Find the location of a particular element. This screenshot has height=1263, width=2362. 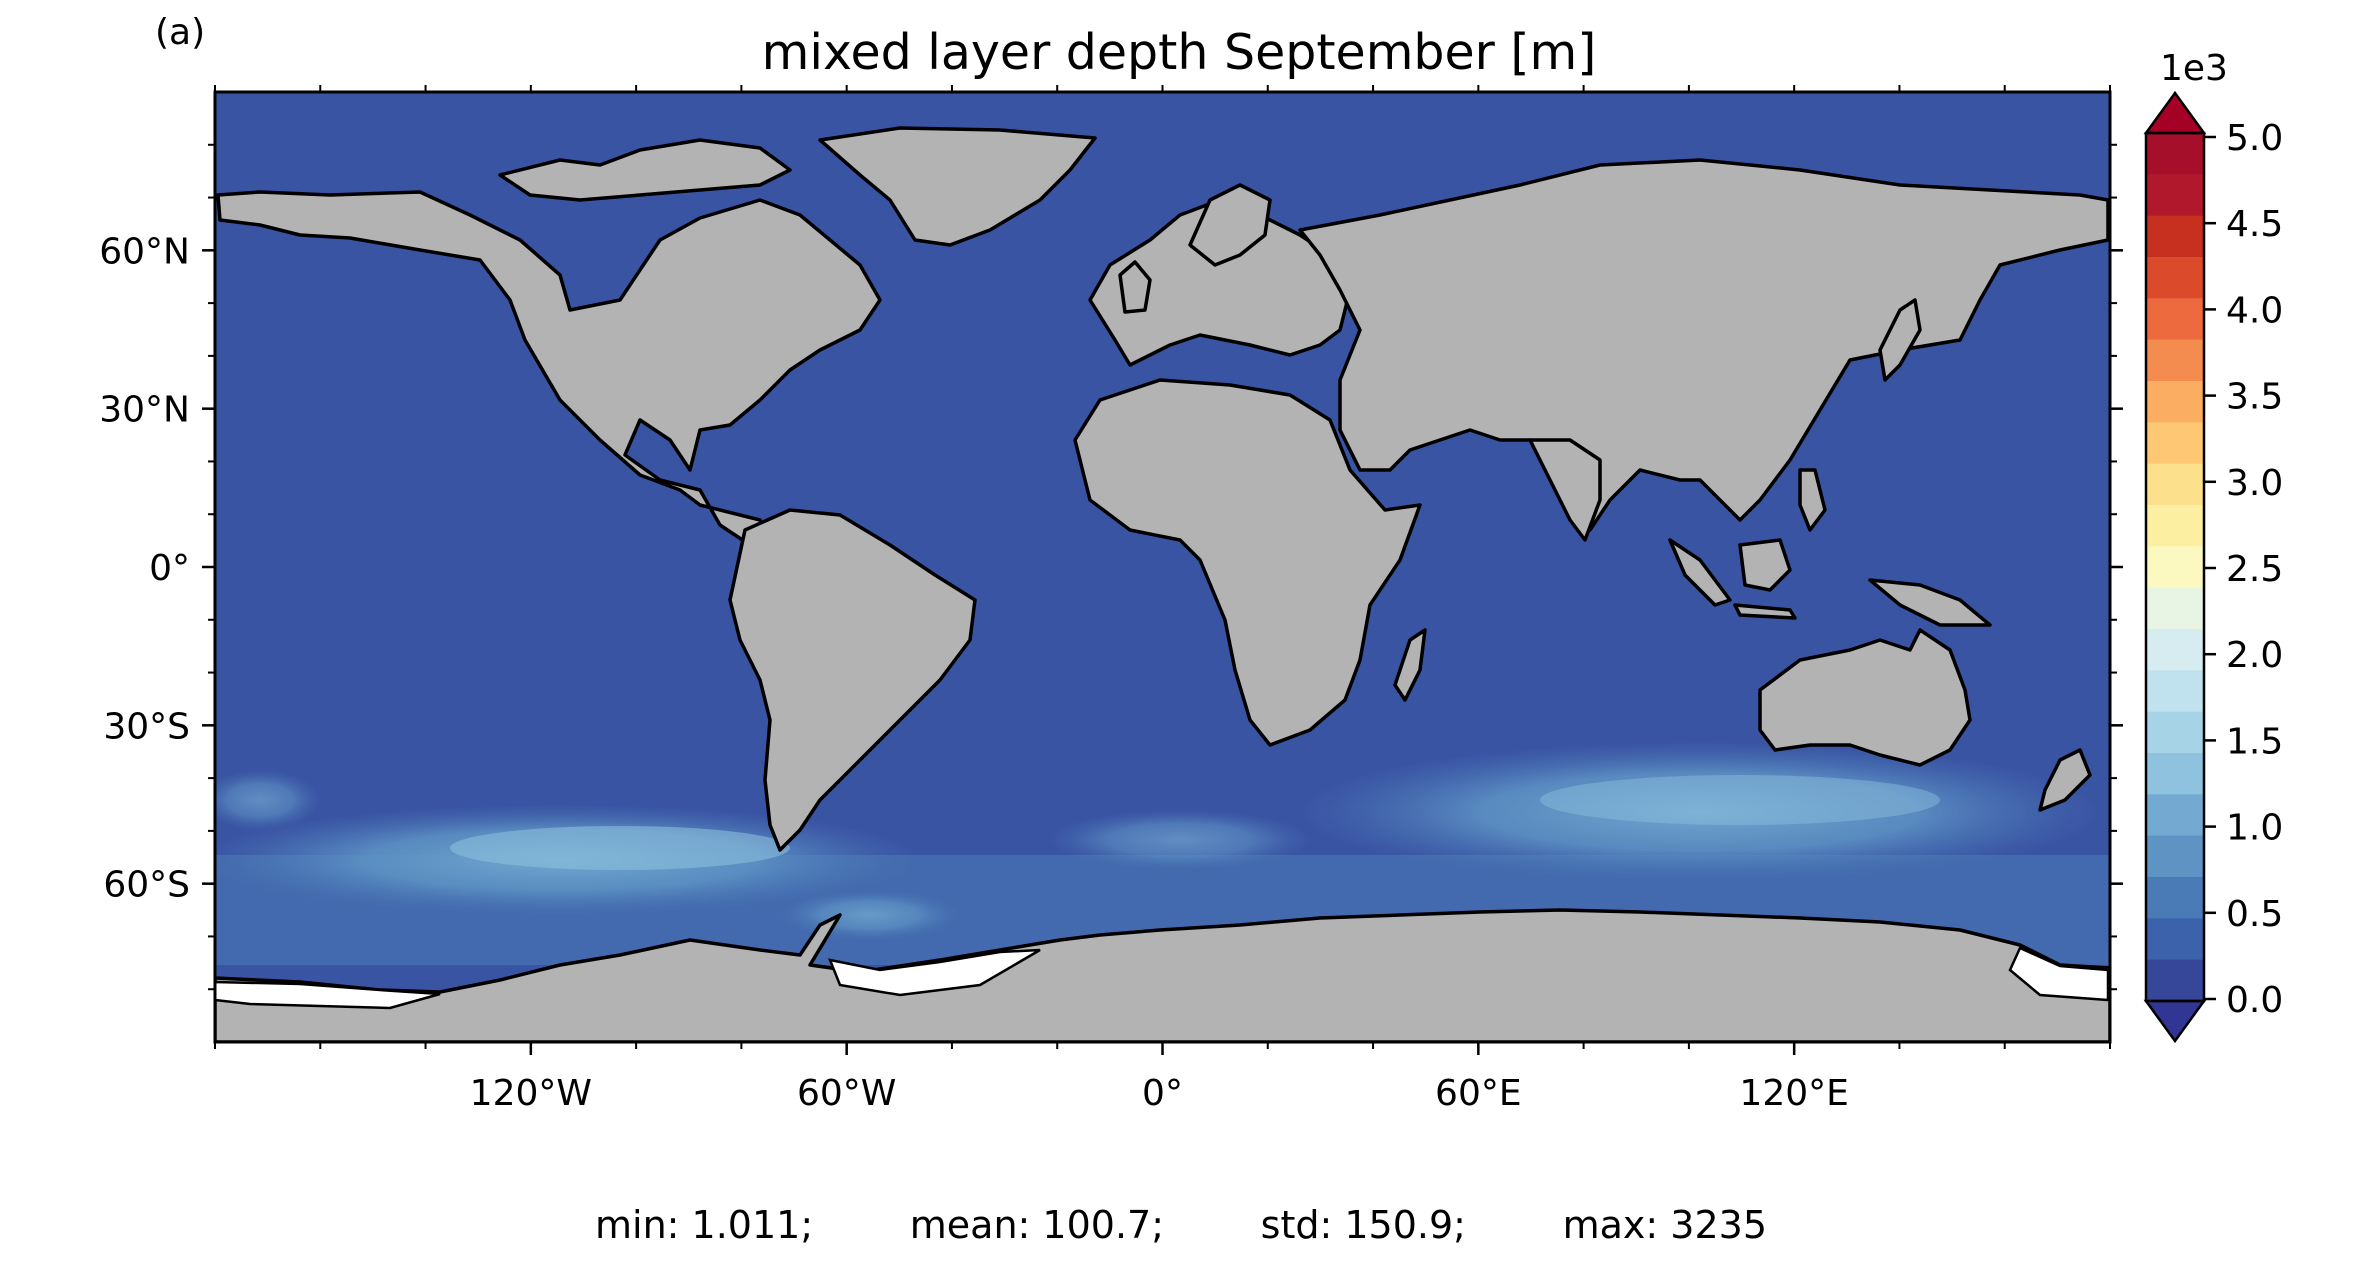

lat-tick-label: 60°S is located at coordinates (146, 885).